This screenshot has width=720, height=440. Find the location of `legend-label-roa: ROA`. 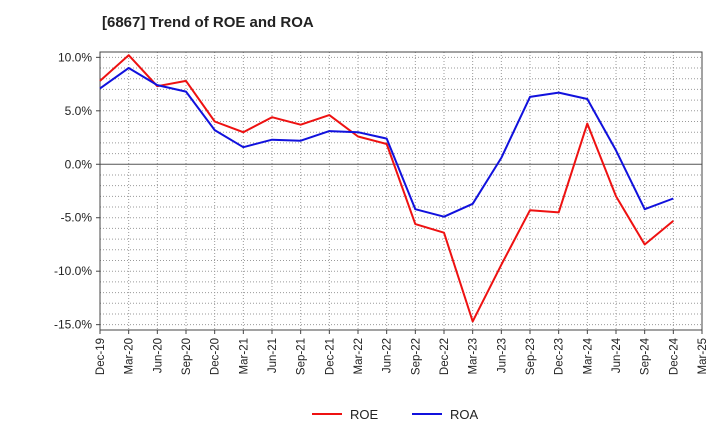

legend-label-roa: ROA is located at coordinates (464, 414).